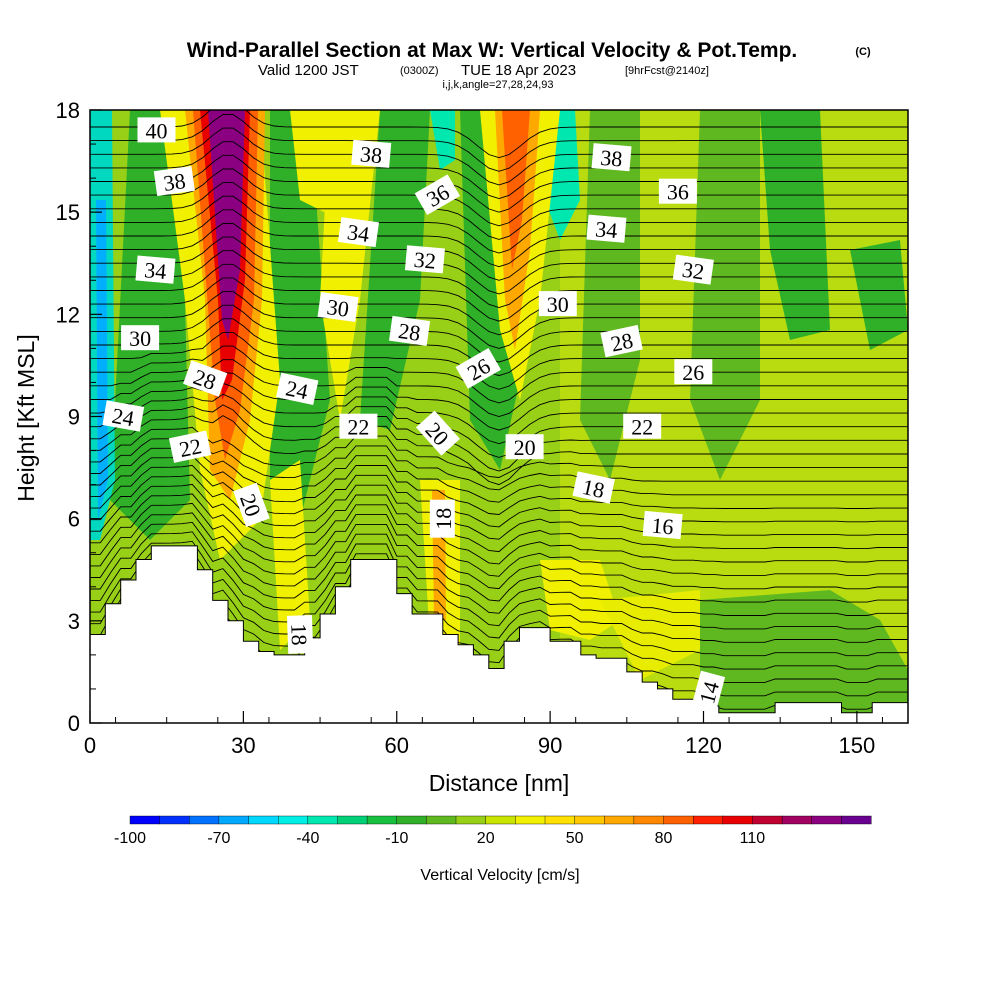 This screenshot has height=1005, width=1000. What do you see at coordinates (753, 838) in the screenshot?
I see `colorbar-tick-label: 110` at bounding box center [753, 838].